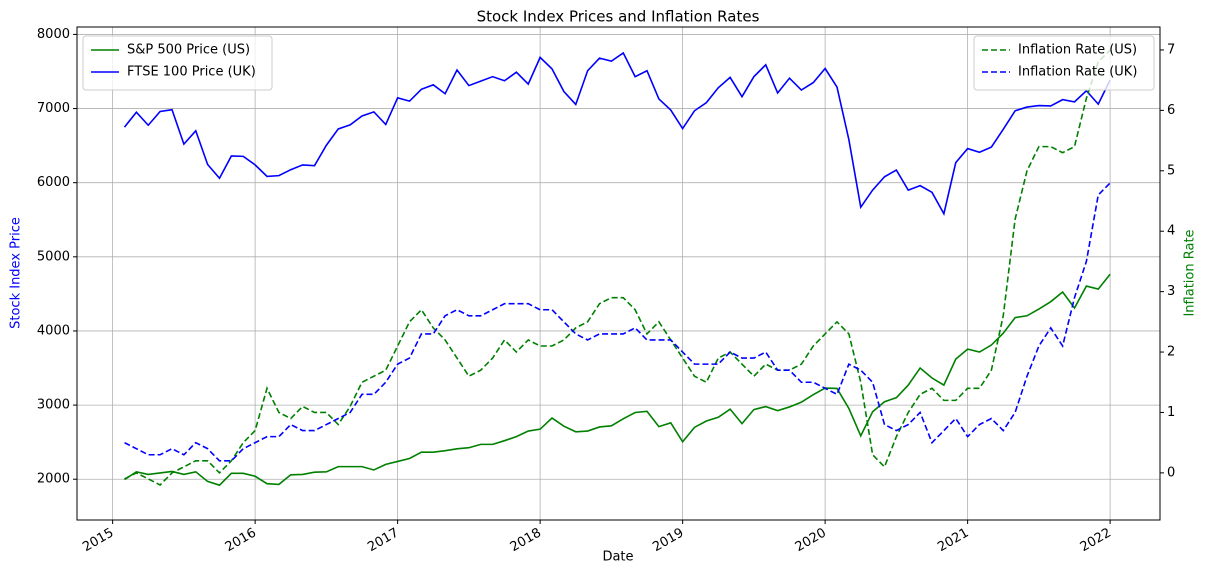  Describe the element at coordinates (188, 50) in the screenshot. I see `legend-label: S&P 500 Price (US)` at that location.